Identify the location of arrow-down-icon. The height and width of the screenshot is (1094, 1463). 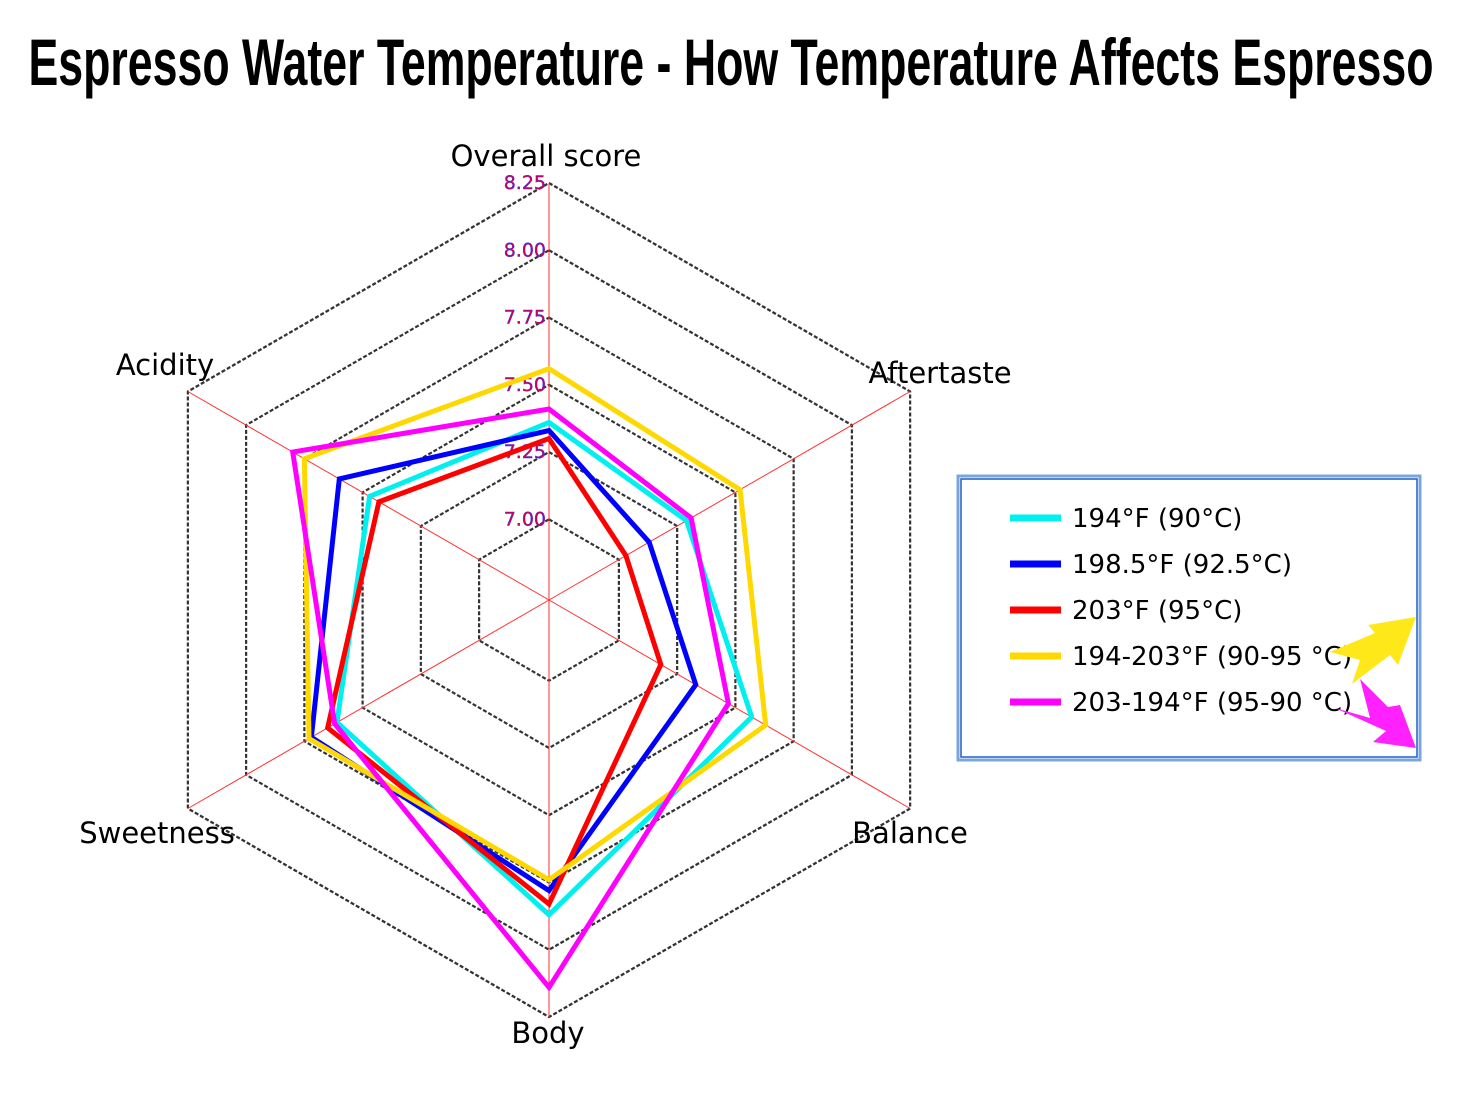
(1375, 713).